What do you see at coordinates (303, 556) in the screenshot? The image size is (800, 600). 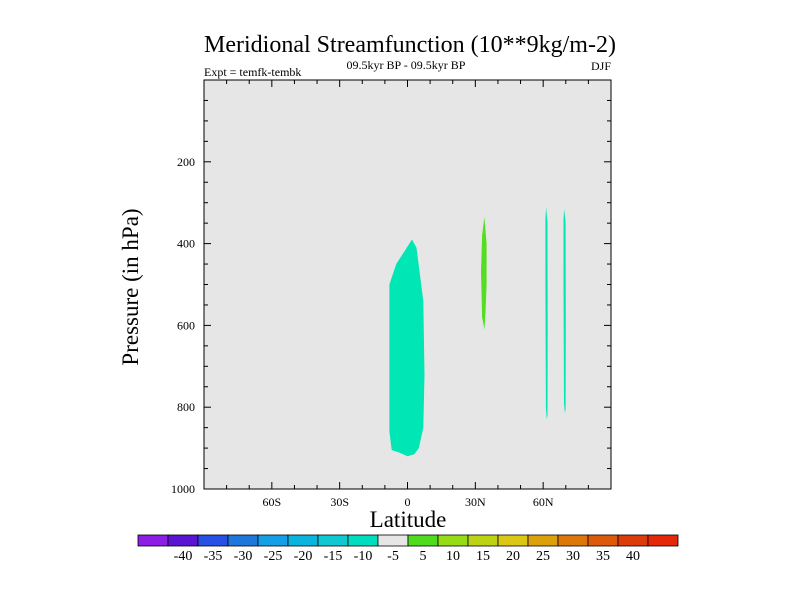 I see `colorbar-label: -20` at bounding box center [303, 556].